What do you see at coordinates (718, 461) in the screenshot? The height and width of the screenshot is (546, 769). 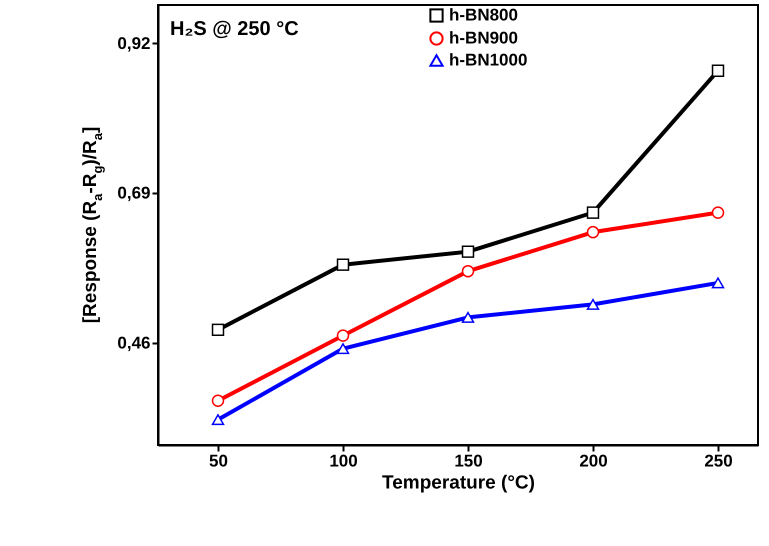 I see `x-tick-label: 250` at bounding box center [718, 461].